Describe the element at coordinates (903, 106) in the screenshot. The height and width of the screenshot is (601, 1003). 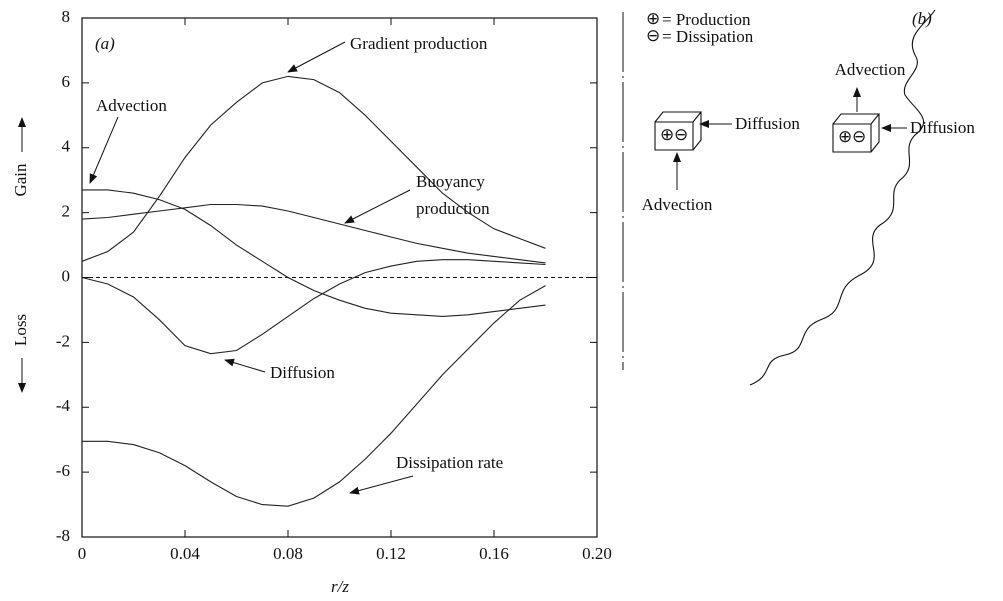
I see `right-cube: ⊕ ⊖ Advection Diffusion` at that location.